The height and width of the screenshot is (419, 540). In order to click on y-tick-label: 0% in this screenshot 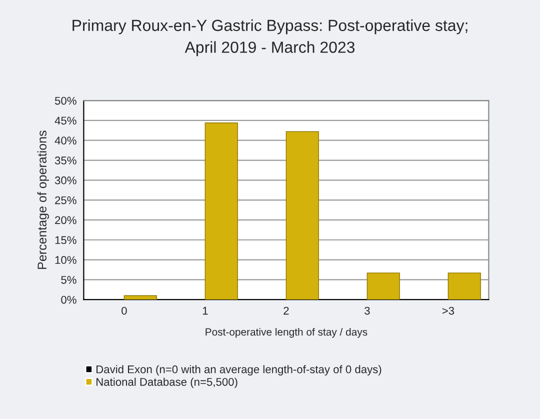, I will do `click(68, 300)`.